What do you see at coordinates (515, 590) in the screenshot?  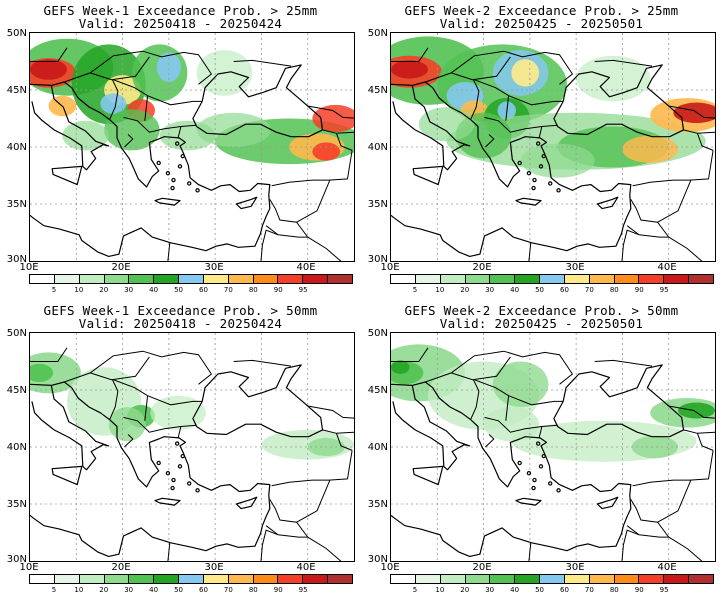 I see `colorbar-tick-label: 40` at bounding box center [515, 590].